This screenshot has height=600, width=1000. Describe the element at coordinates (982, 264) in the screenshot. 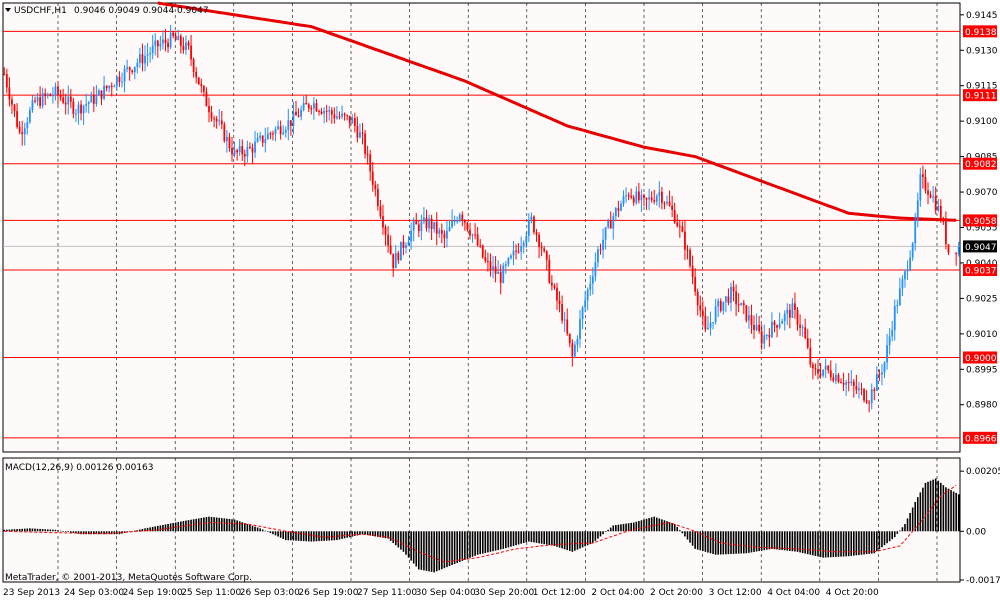

I see `price-tick-label: 0.9040` at that location.